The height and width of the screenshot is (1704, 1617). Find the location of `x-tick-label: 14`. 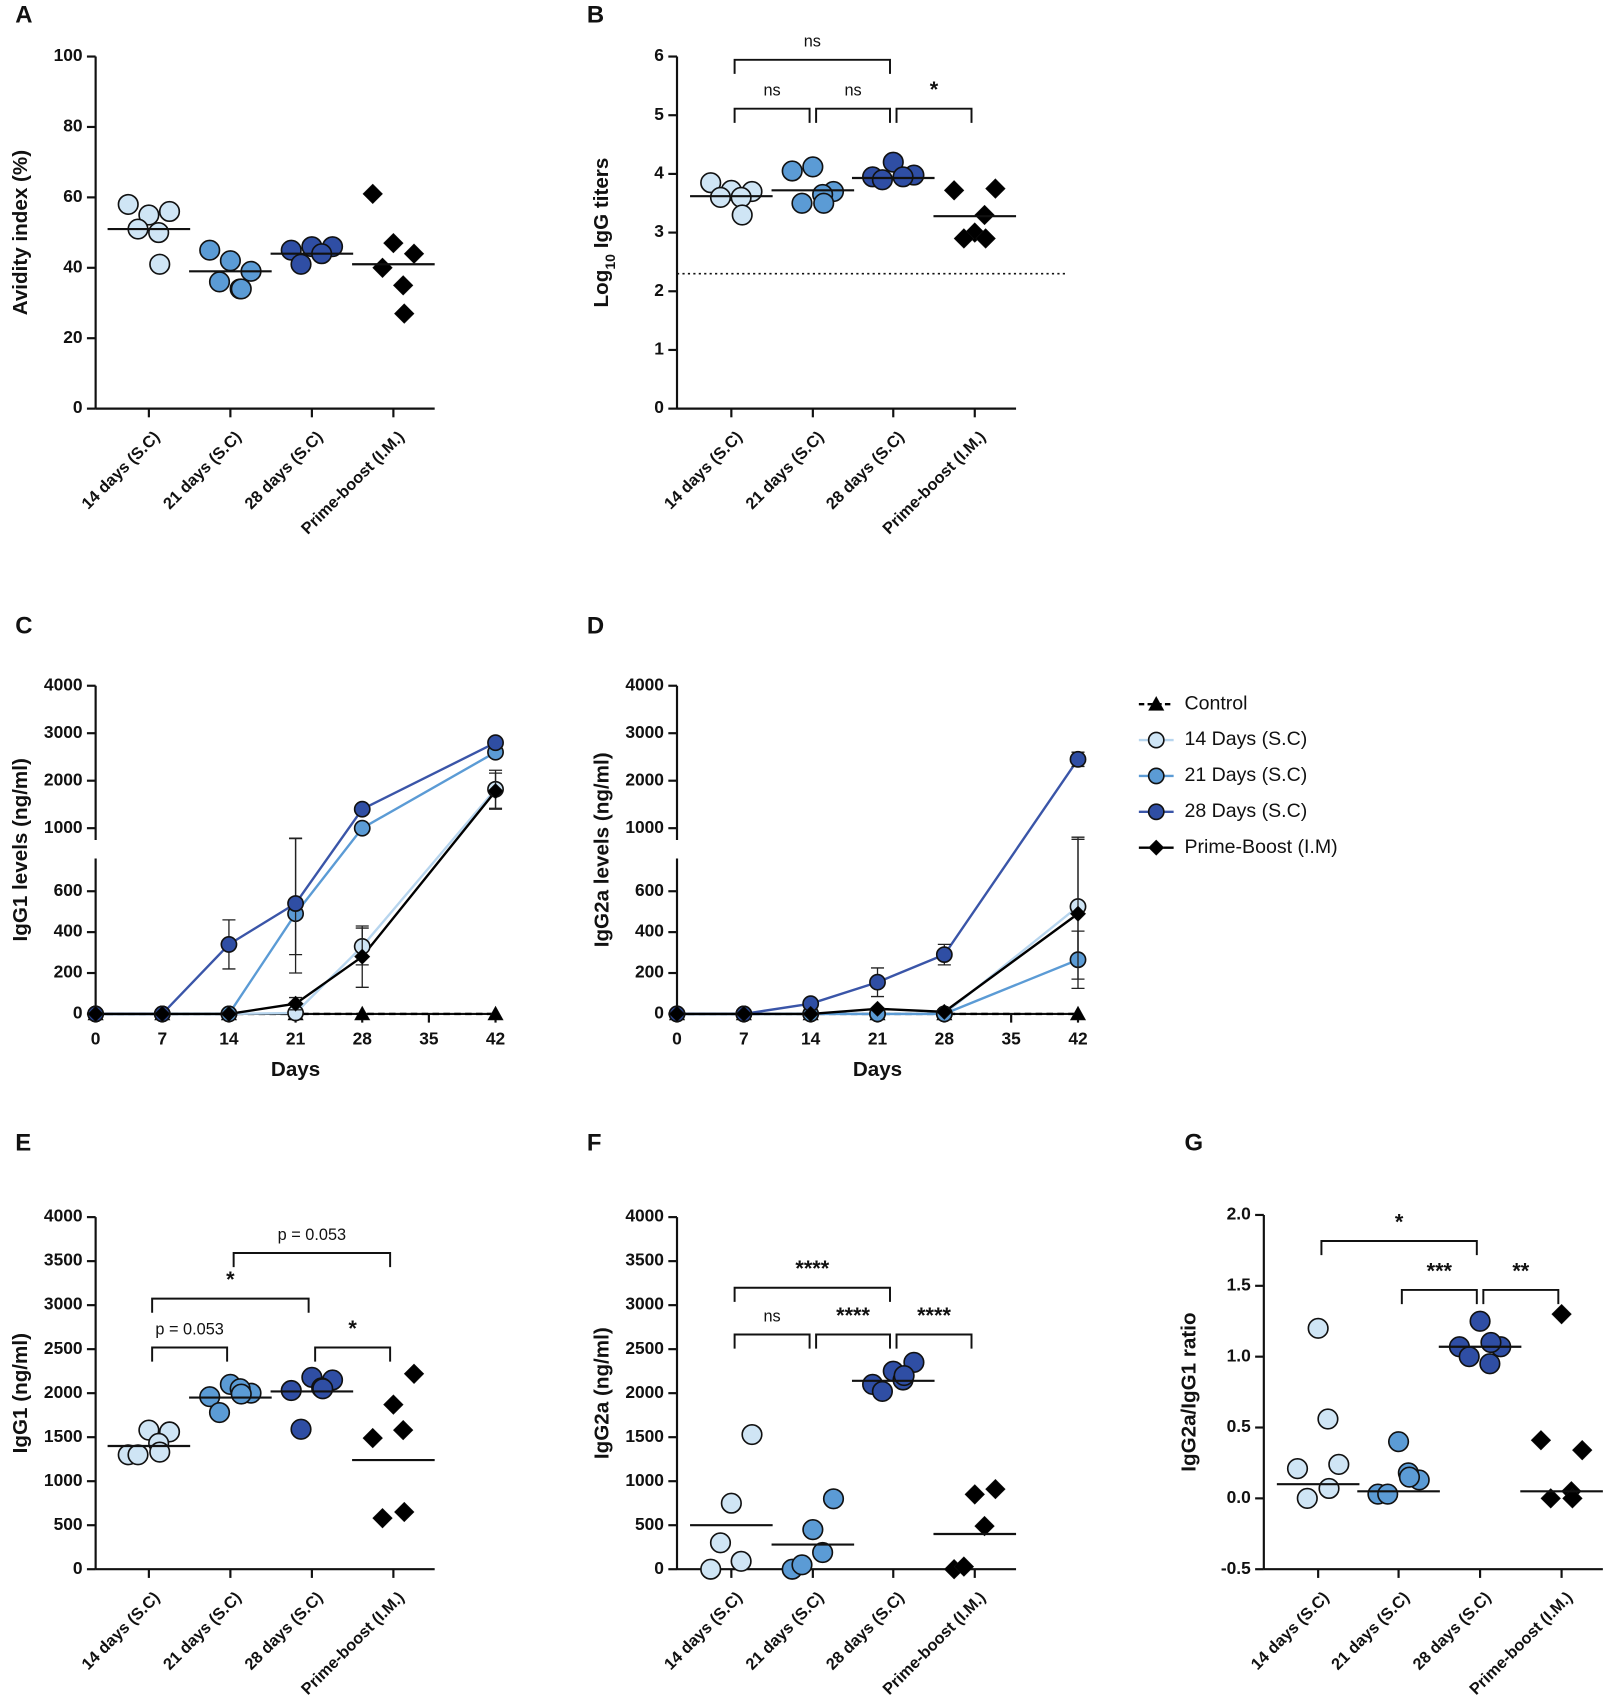

x-tick-label: 14 is located at coordinates (229, 1039).